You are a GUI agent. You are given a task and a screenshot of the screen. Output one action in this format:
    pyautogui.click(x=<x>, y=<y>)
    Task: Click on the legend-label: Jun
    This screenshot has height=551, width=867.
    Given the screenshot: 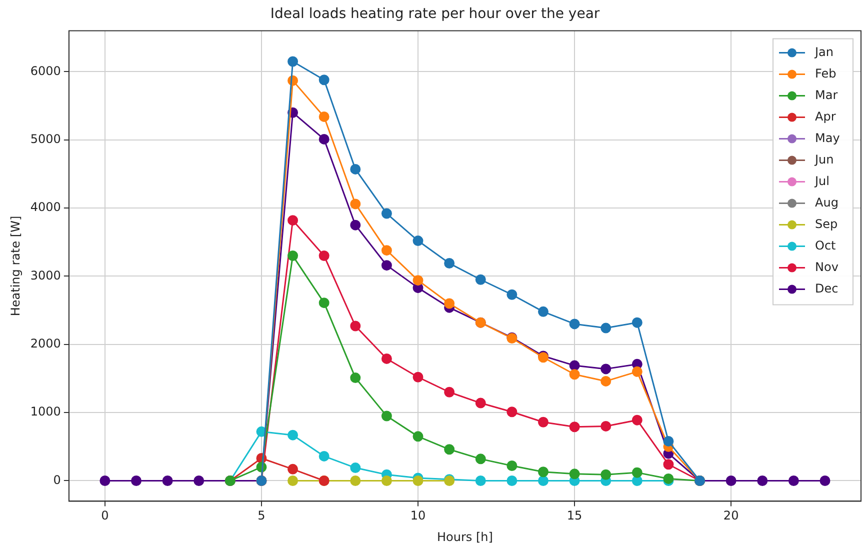 What is the action you would take?
    pyautogui.click(x=824, y=159)
    